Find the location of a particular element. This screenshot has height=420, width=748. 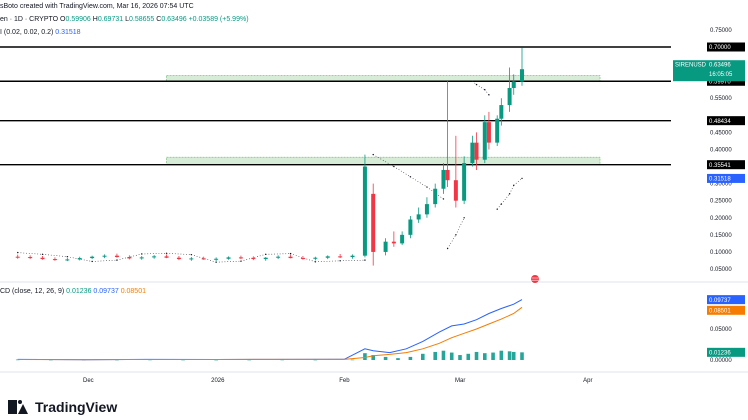

time-axis-tick-2: Feb is located at coordinates (344, 381).